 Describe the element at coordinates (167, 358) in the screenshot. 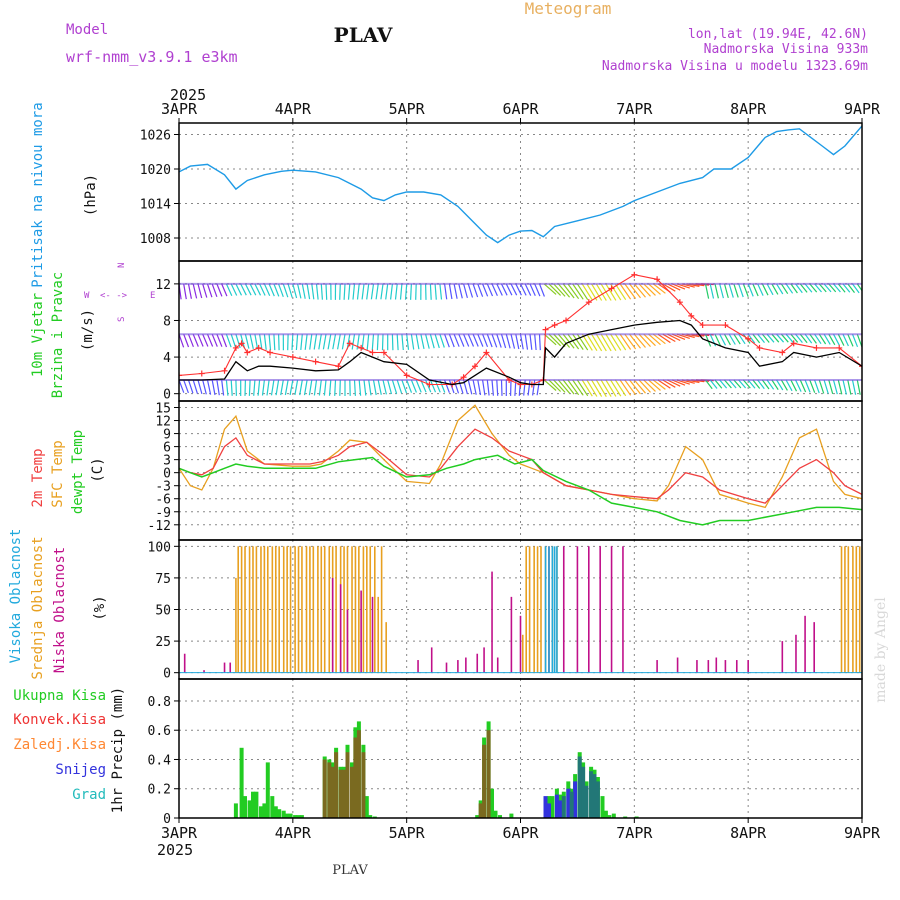

I see `ytick-label: 4` at that location.